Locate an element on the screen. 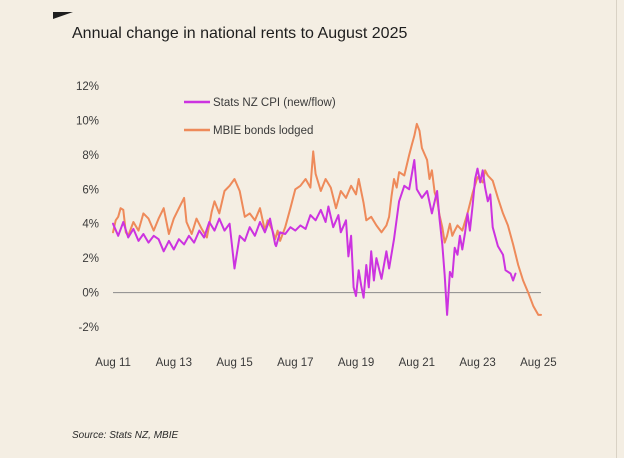 This screenshot has height=458, width=624. y-tick-label: 2% is located at coordinates (90, 259).